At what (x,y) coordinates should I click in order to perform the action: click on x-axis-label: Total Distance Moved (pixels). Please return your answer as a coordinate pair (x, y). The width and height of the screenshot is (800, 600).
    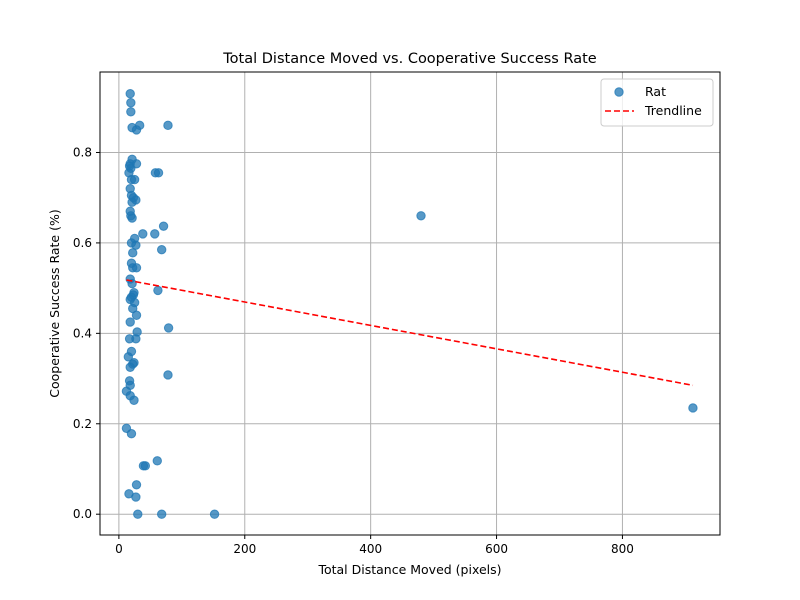
    Looking at the image, I should click on (409, 569).